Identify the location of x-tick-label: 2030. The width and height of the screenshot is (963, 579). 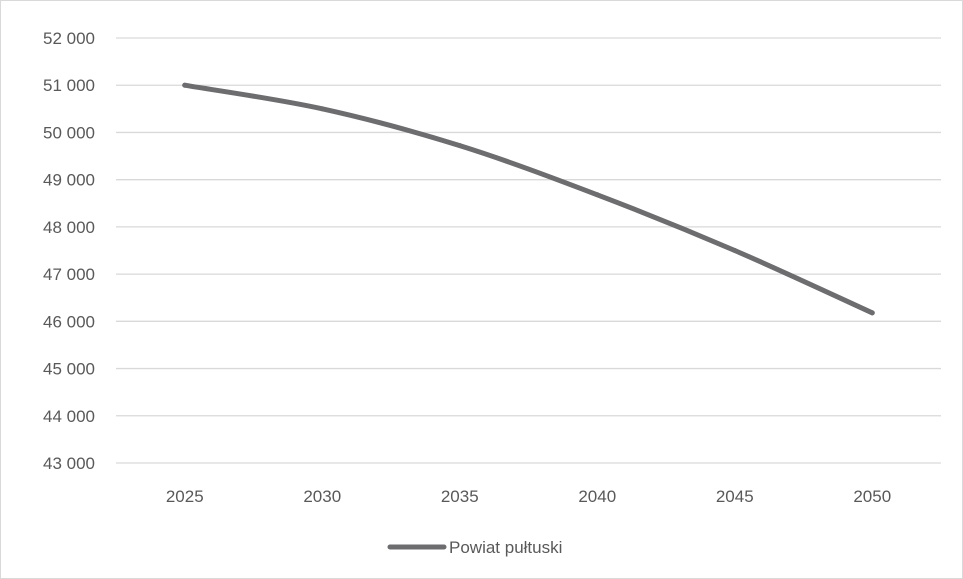
(322, 496).